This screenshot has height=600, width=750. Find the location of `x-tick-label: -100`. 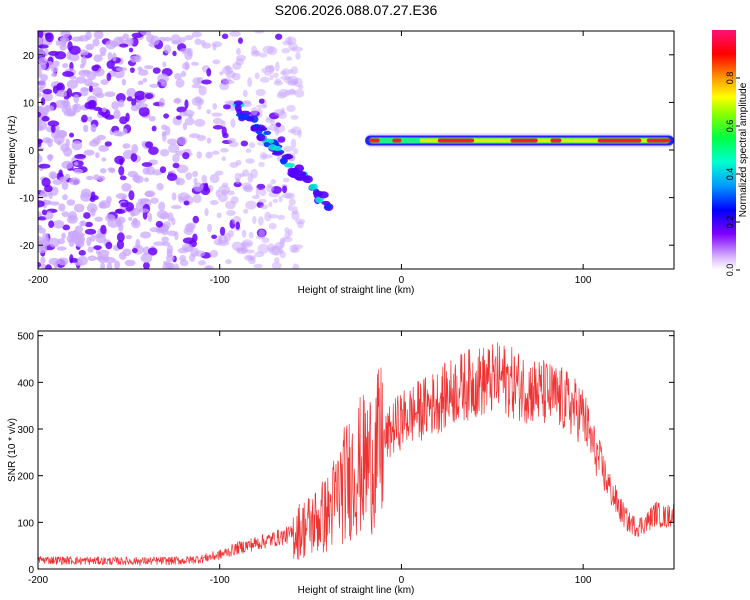

x-tick-label: -100 is located at coordinates (220, 280).